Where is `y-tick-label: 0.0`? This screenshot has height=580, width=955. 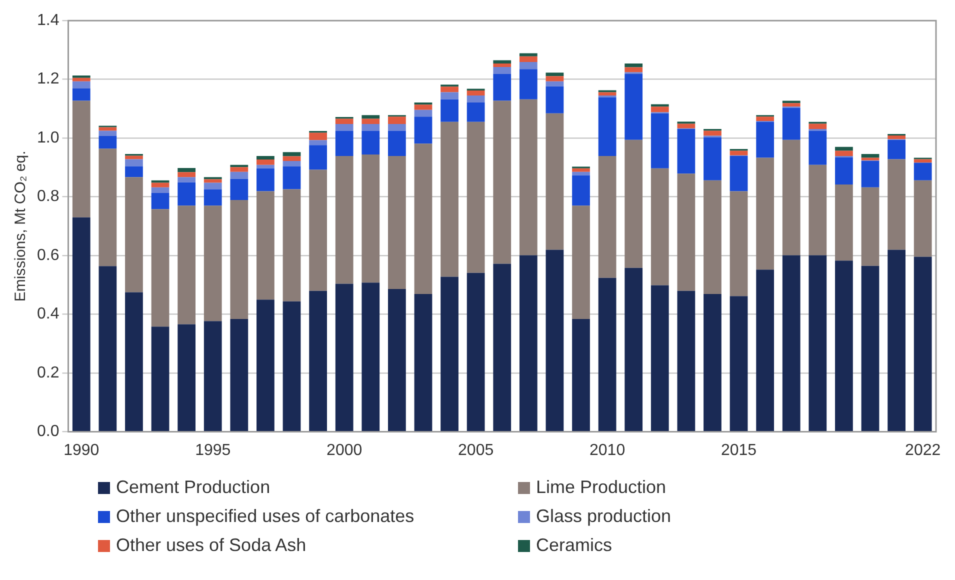
y-tick-label: 0.0 is located at coordinates (48, 431).